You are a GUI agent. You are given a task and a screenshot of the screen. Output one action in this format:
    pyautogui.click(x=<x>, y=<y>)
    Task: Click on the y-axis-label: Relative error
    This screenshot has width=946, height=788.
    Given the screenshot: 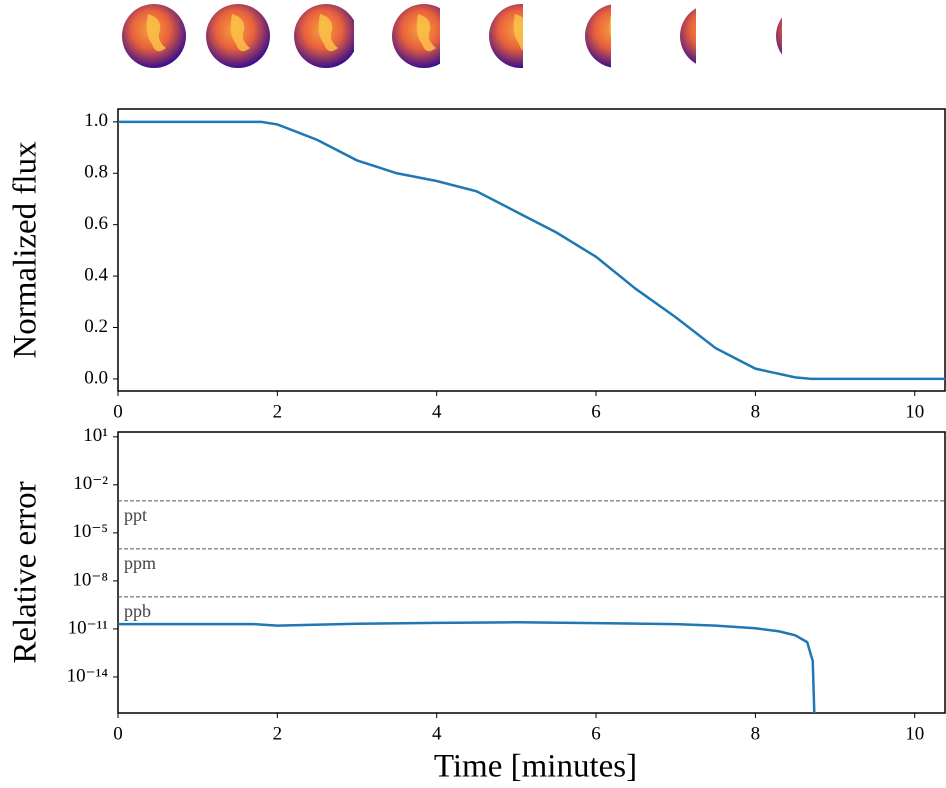 What is the action you would take?
    pyautogui.click(x=26, y=572)
    